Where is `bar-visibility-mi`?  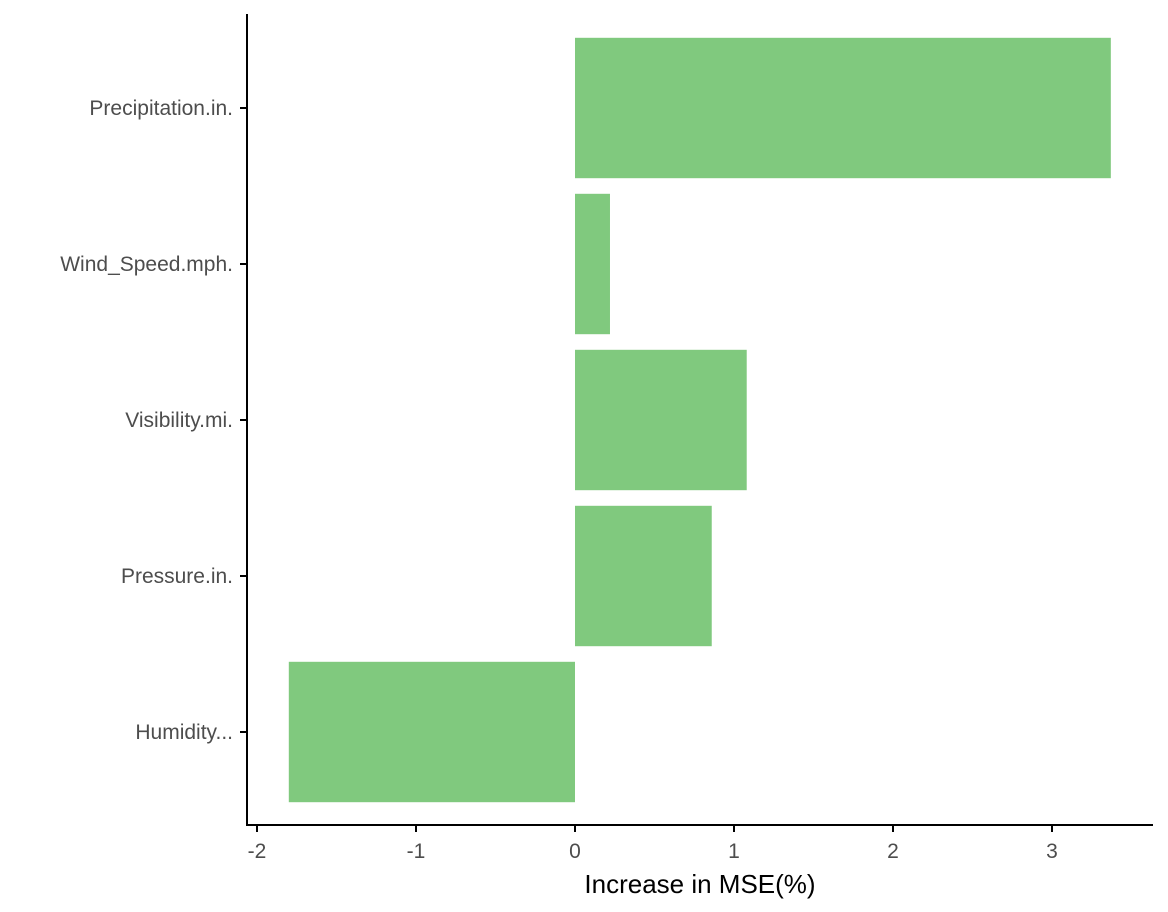
bar-visibility-mi is located at coordinates (661, 420).